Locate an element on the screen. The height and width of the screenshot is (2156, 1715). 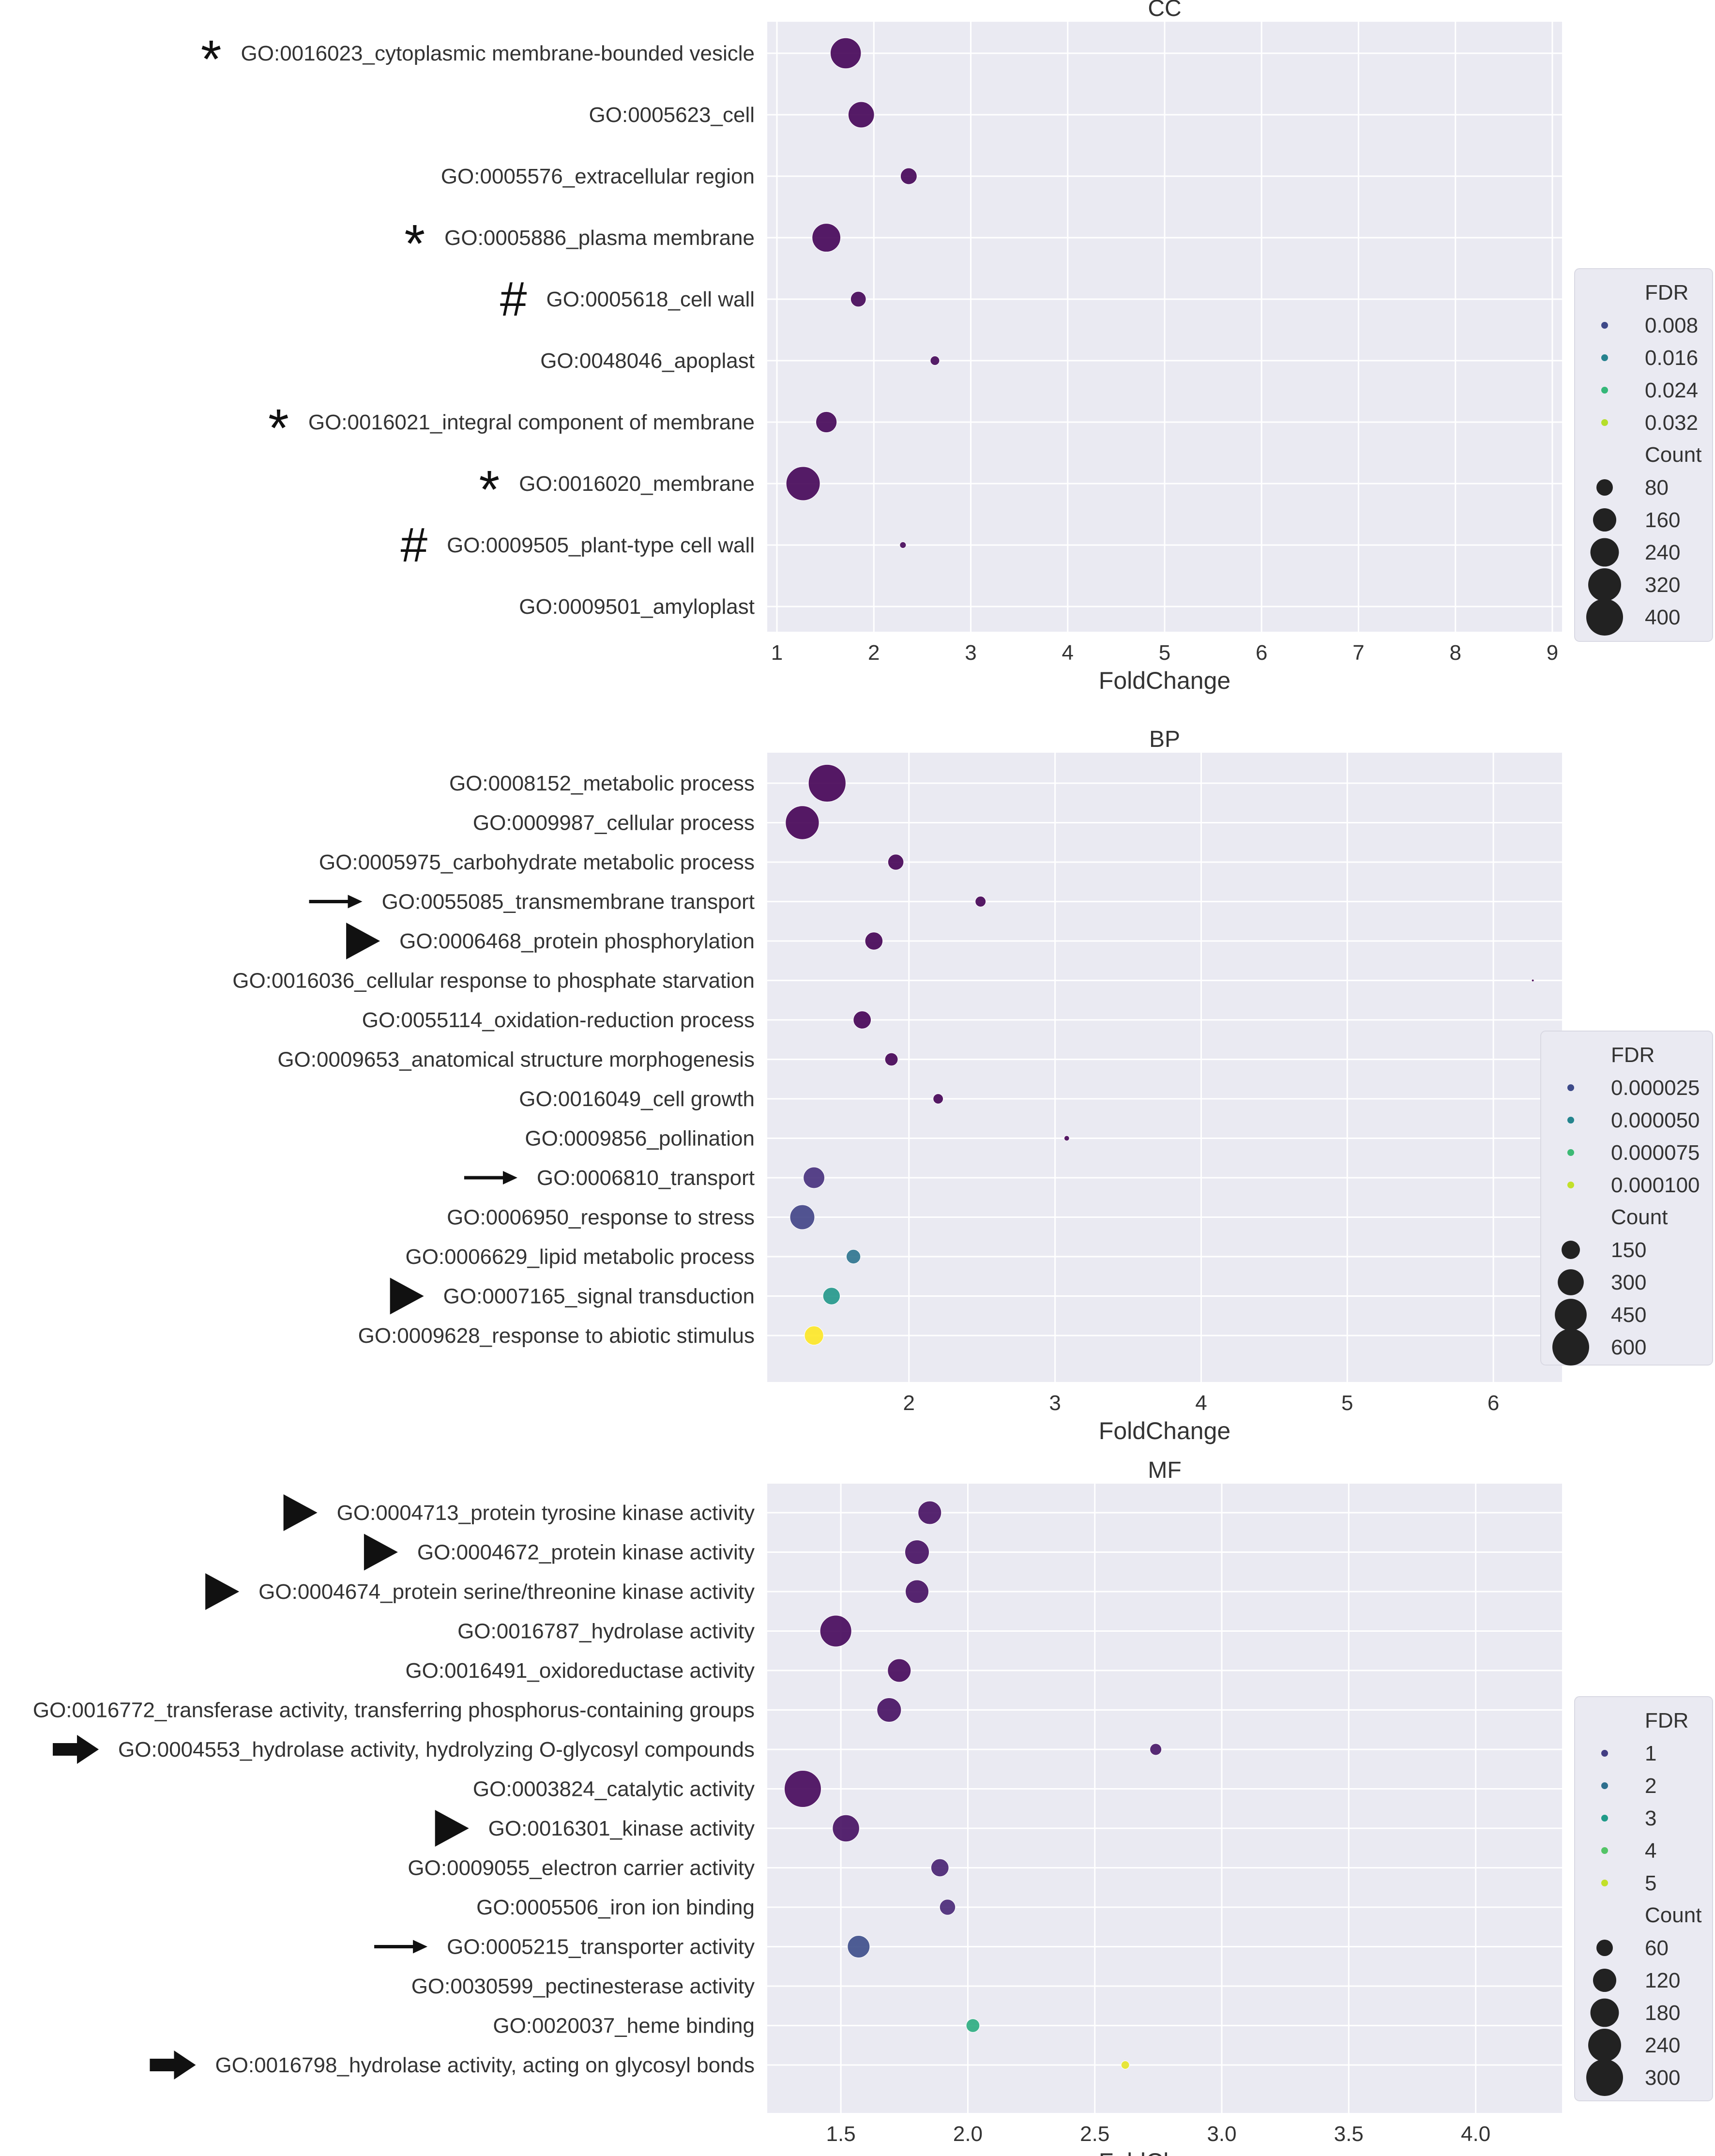
x-tick-label: 2 is located at coordinates (874, 653).